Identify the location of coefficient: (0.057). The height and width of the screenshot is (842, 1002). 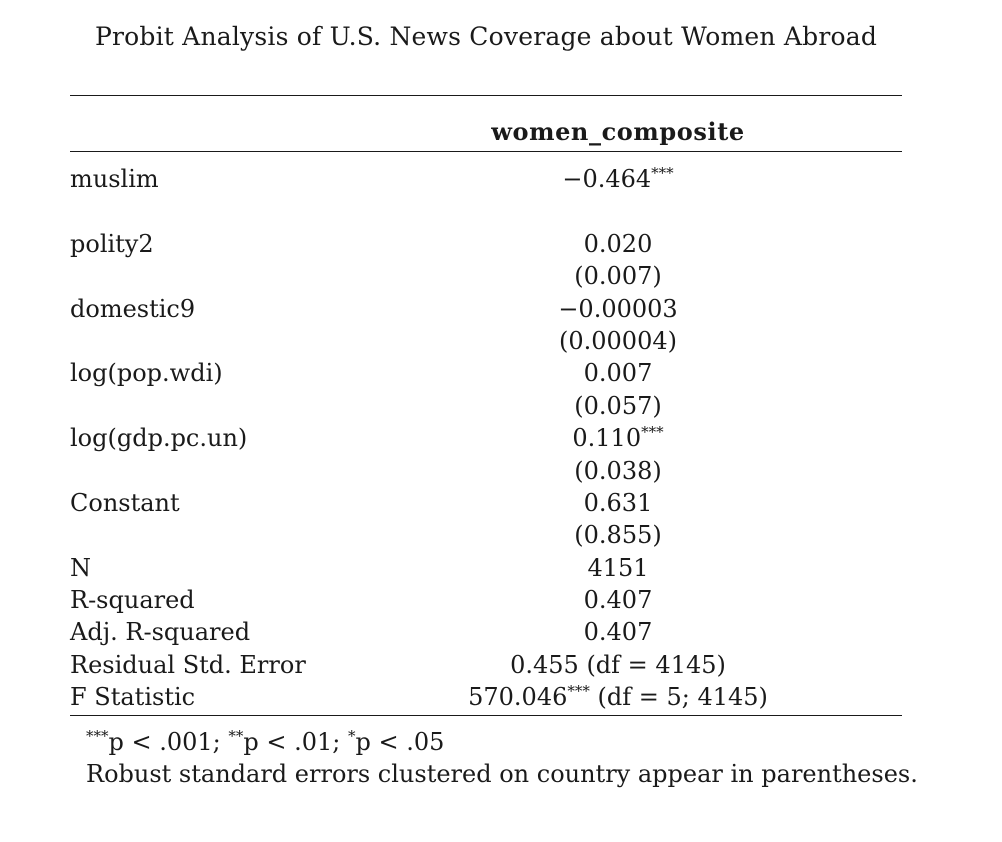
(618, 405).